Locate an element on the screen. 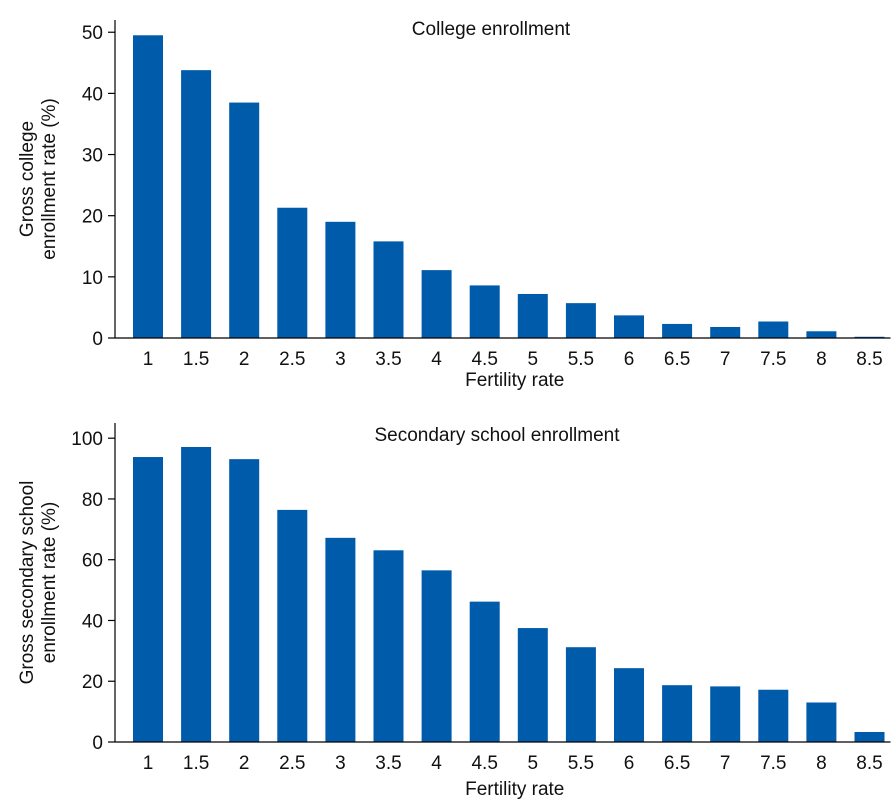 The image size is (896, 802). y-tick-label: 60 is located at coordinates (92, 561).